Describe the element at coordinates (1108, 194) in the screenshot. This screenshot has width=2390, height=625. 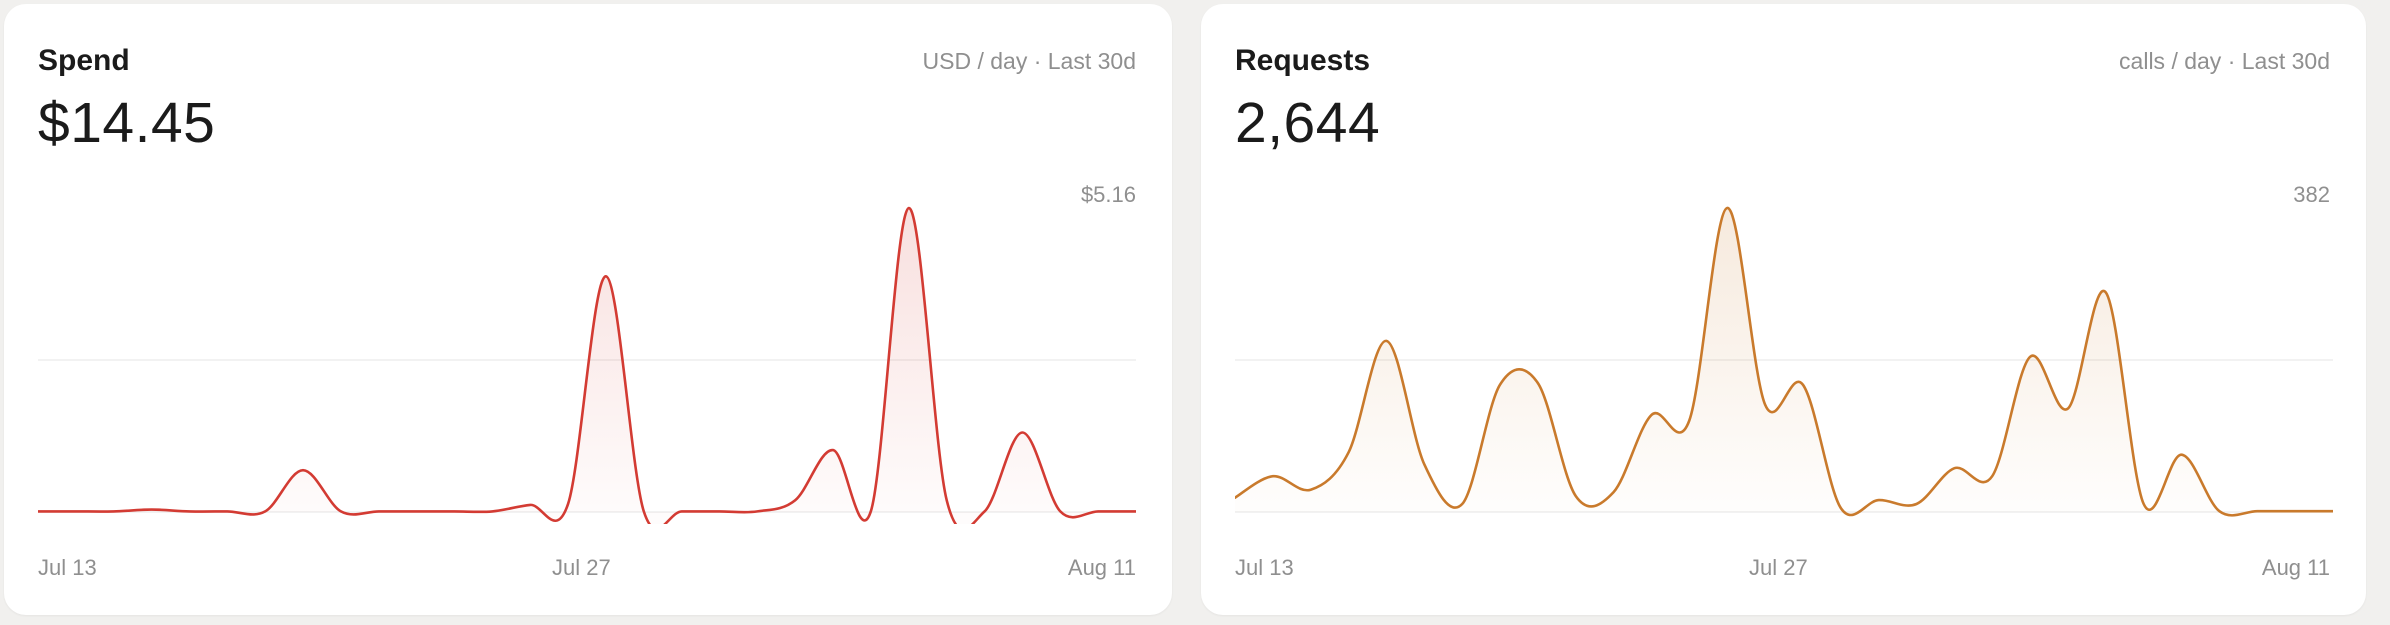
I see `max-value-label: $5.16` at that location.